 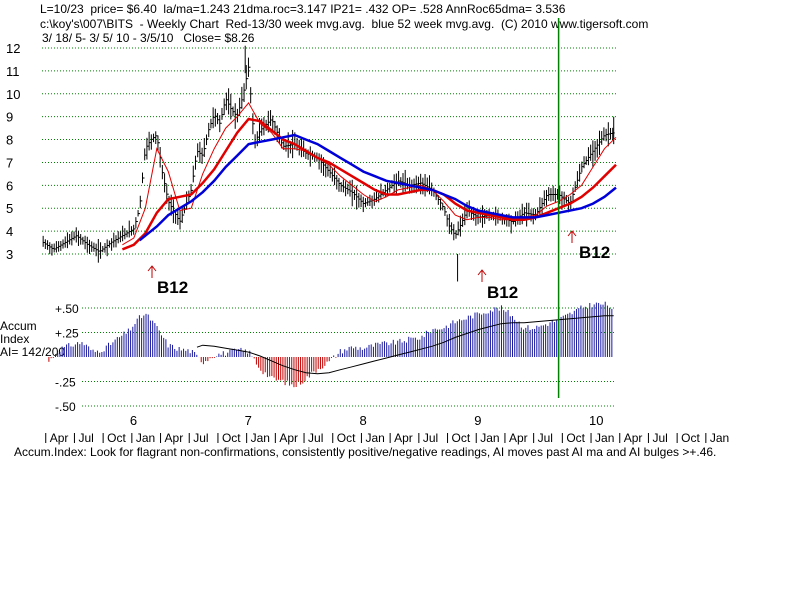 I want to click on y-tick-label: 7, so click(x=9, y=162).